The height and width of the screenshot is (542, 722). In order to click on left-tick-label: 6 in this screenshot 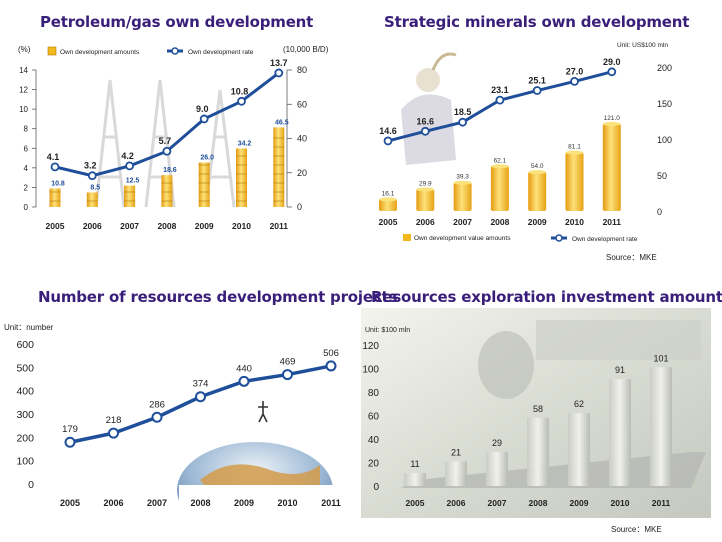, I will do `click(26, 148)`.